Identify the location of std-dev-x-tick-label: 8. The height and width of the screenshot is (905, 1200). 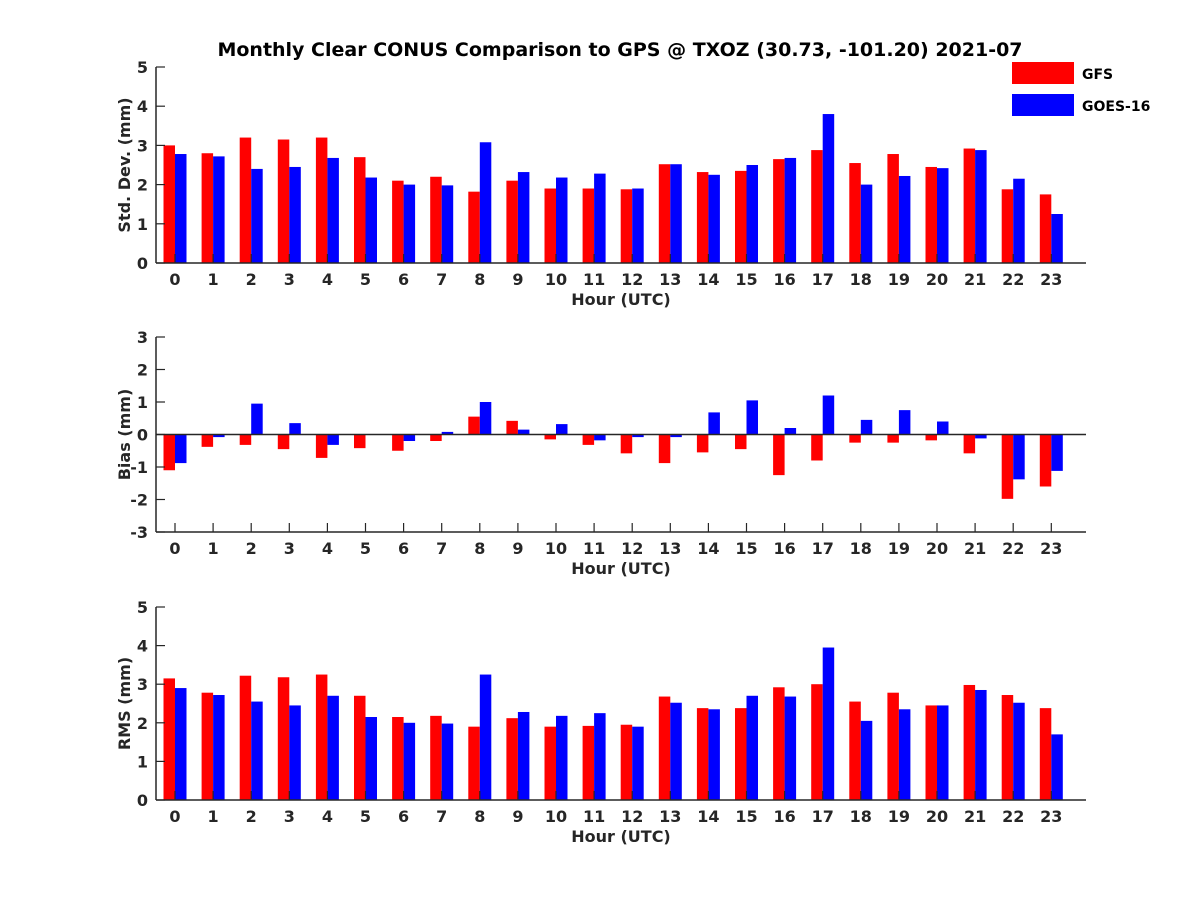
(479, 279).